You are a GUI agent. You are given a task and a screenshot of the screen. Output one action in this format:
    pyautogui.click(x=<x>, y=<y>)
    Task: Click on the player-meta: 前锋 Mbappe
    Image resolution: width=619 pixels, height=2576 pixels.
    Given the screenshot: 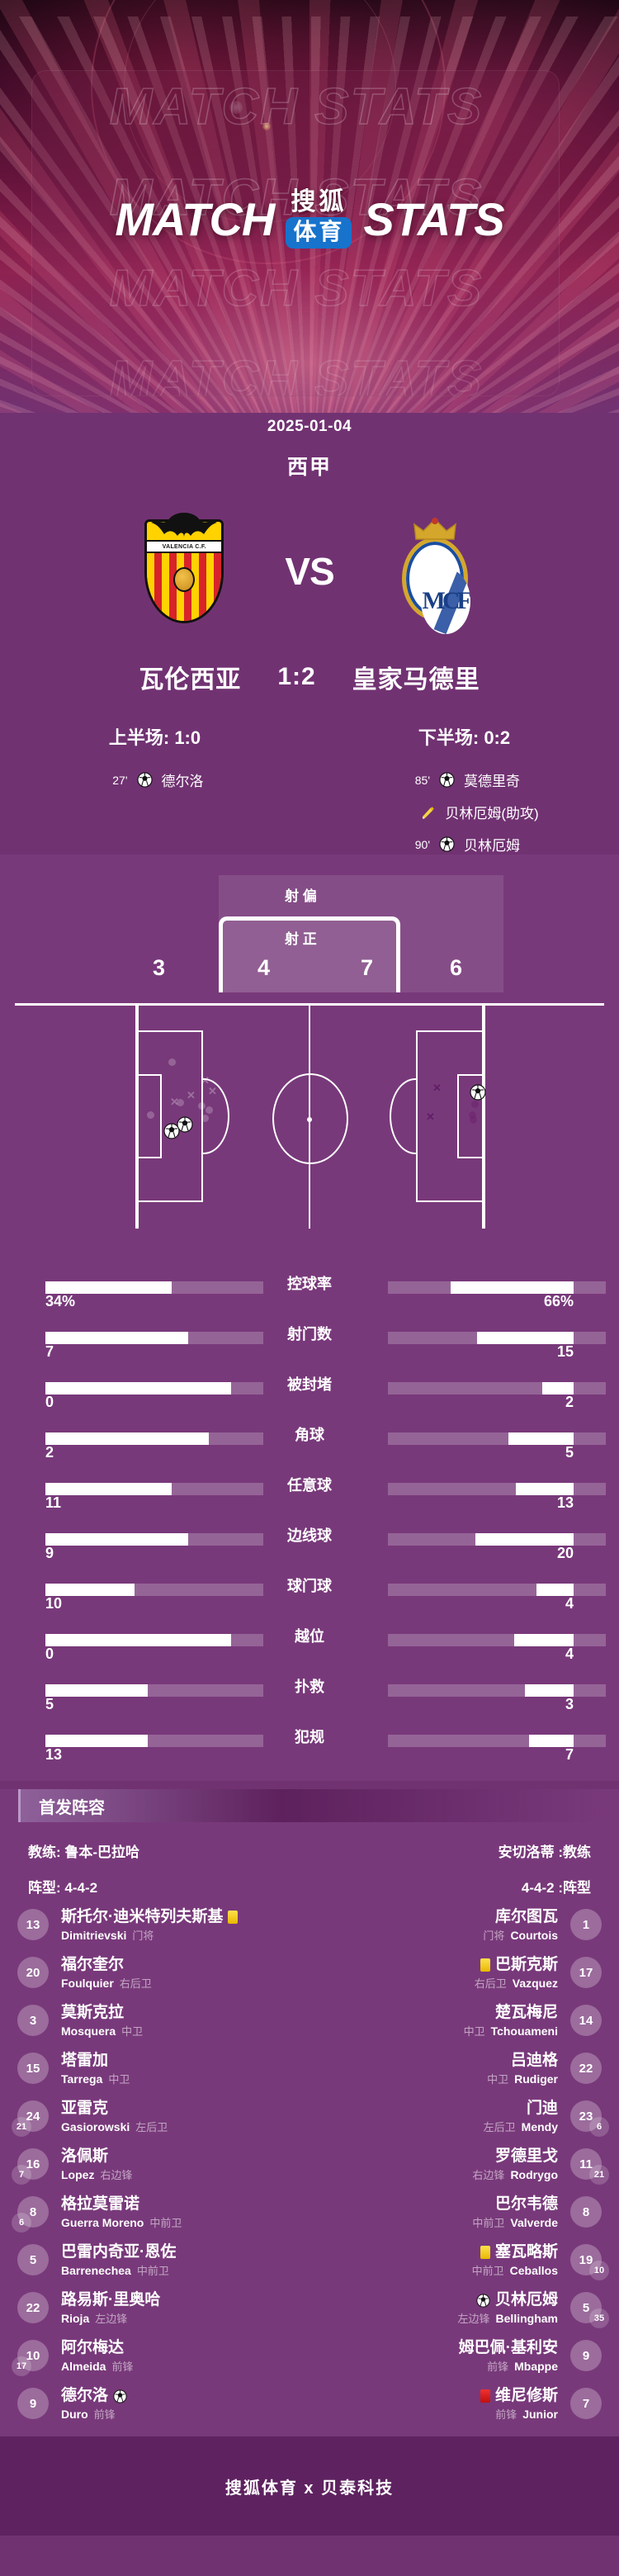 What is the action you would take?
    pyautogui.click(x=442, y=2366)
    